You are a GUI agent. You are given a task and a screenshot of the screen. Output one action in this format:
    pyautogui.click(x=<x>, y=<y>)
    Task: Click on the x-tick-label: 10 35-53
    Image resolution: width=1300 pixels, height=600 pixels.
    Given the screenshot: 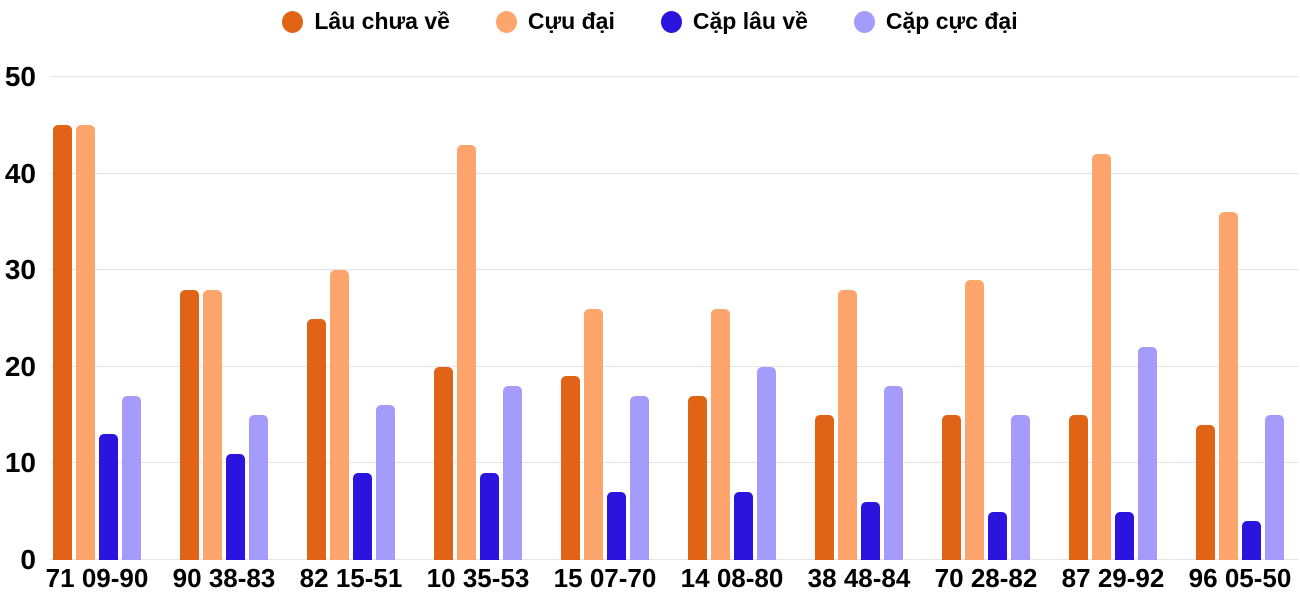 What is the action you would take?
    pyautogui.click(x=478, y=578)
    